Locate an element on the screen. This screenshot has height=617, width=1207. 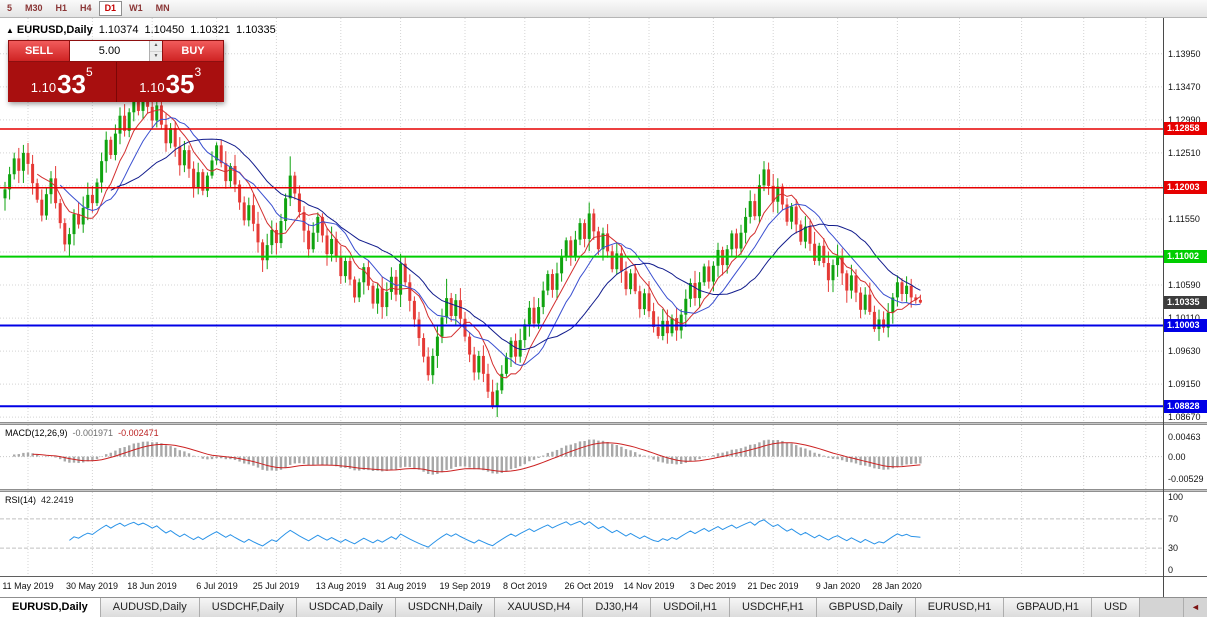
macd-value-main: -0.001971 is located at coordinates (93, 433).